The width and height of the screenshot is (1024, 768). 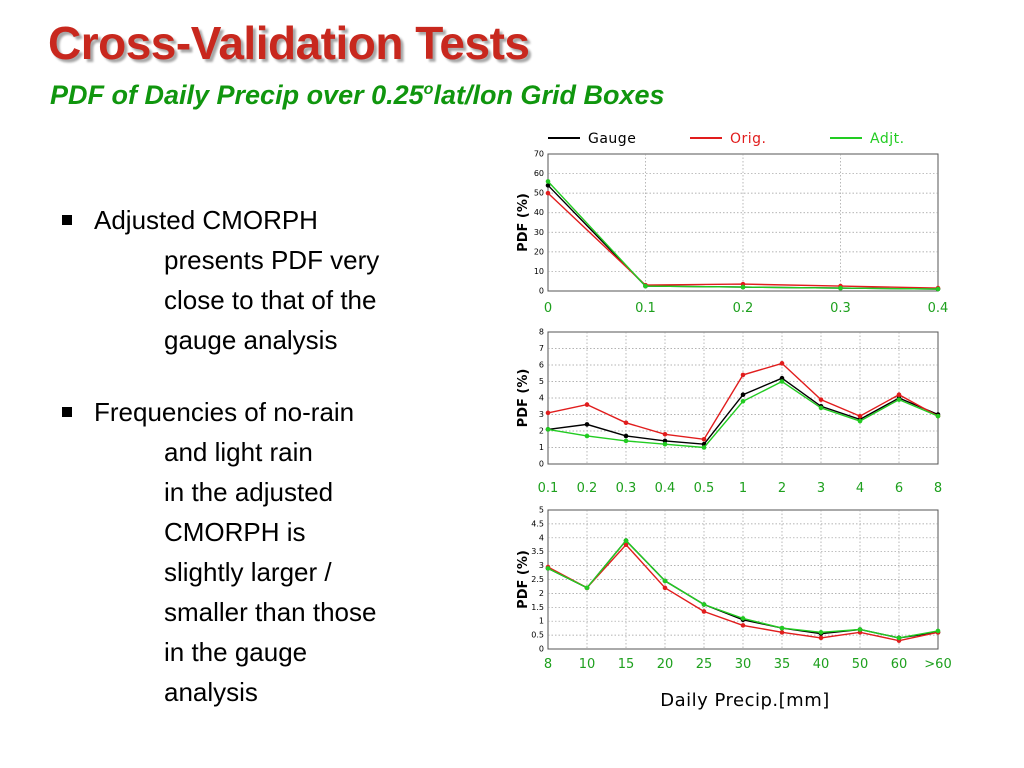 I want to click on slide-title: Cross-Validation Tests, so click(x=289, y=43).